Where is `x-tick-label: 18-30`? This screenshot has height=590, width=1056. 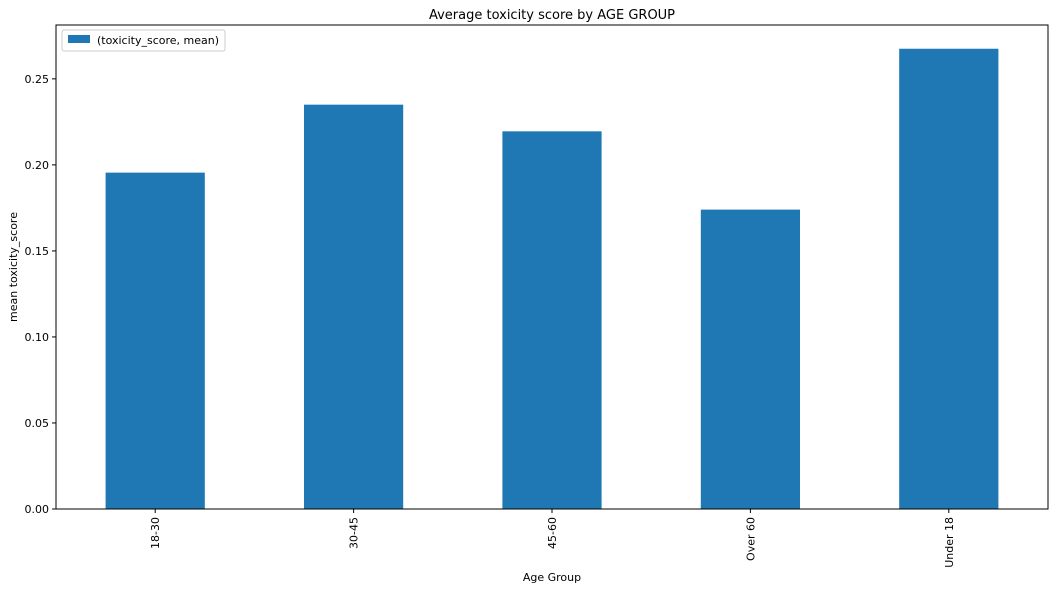 x-tick-label: 18-30 is located at coordinates (155, 533).